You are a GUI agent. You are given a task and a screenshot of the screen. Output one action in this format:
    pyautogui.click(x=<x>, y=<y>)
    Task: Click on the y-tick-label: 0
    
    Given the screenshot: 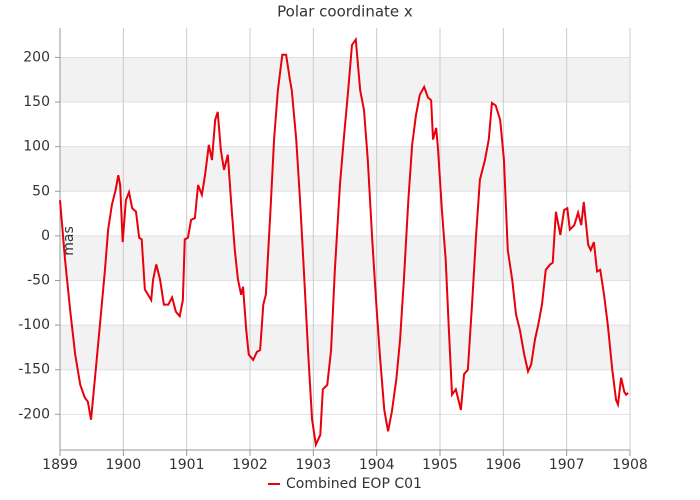 What is the action you would take?
    pyautogui.click(x=45, y=236)
    